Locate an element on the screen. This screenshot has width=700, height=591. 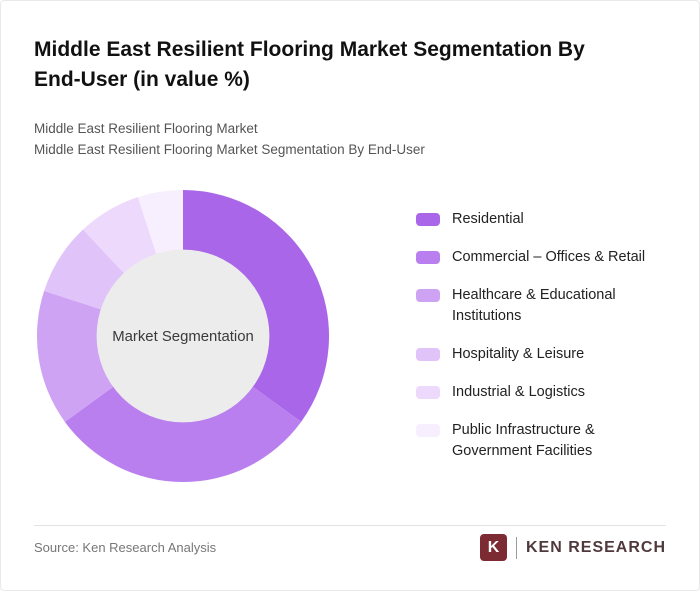
legend-label: Healthcare & Educational Institutions is located at coordinates (534, 306).